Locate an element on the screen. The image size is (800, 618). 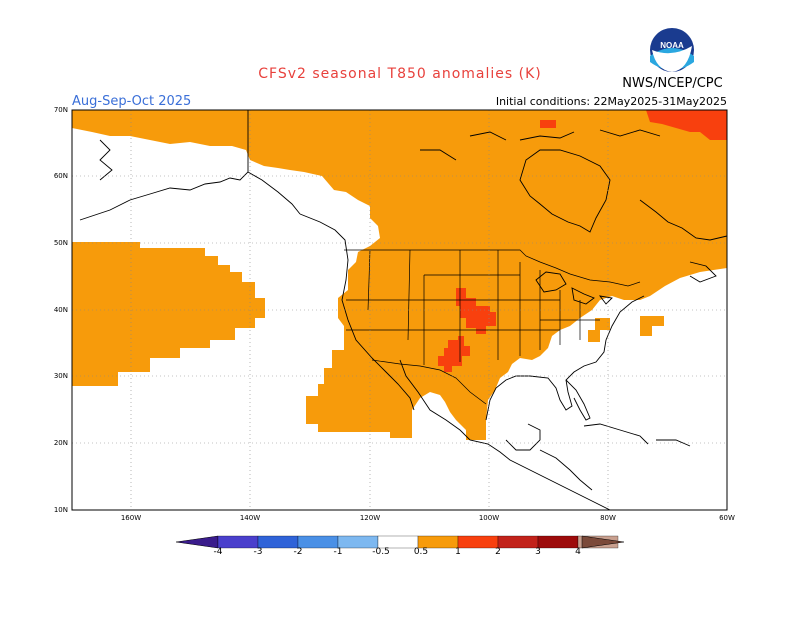
lat-label: 20N is located at coordinates (60, 443).